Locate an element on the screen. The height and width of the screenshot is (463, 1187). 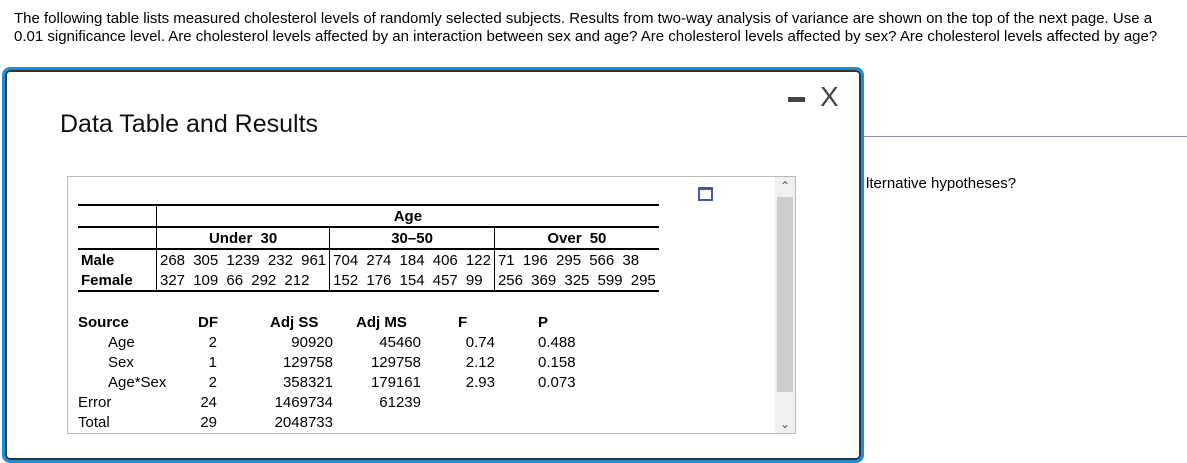
anova-cell: Sex is located at coordinates (121, 362).